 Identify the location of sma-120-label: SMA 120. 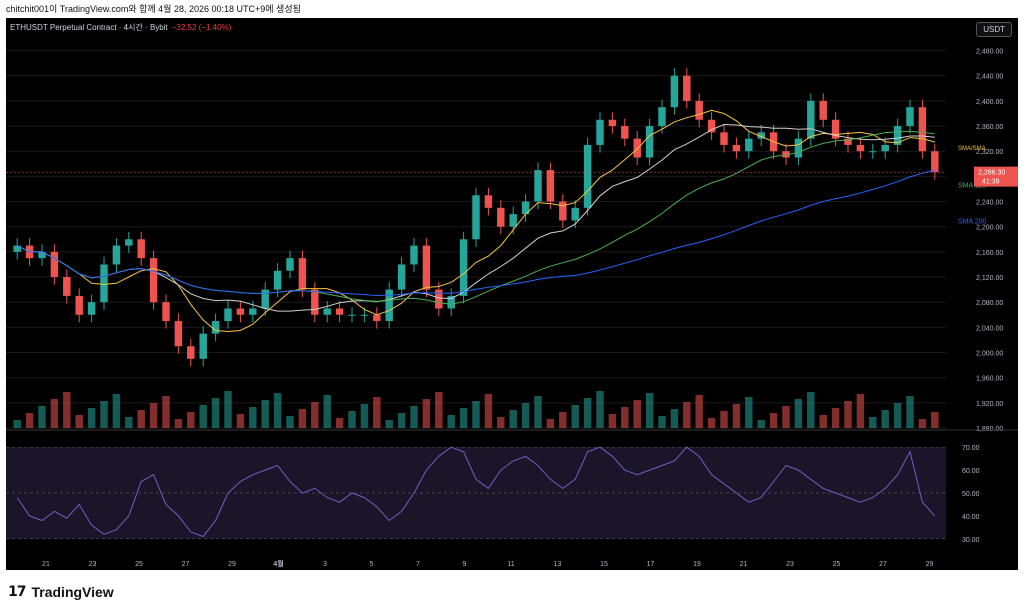
(972, 186).